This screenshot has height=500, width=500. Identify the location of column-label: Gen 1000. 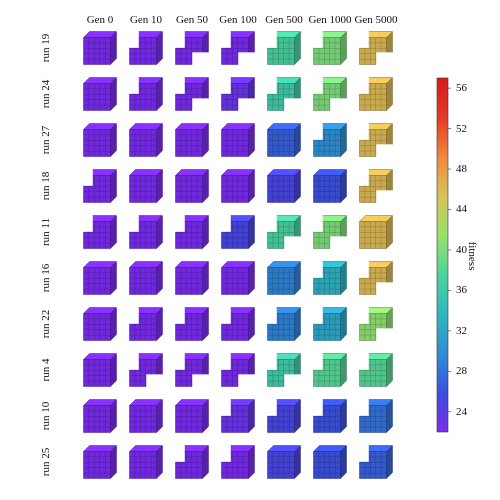
(330, 20).